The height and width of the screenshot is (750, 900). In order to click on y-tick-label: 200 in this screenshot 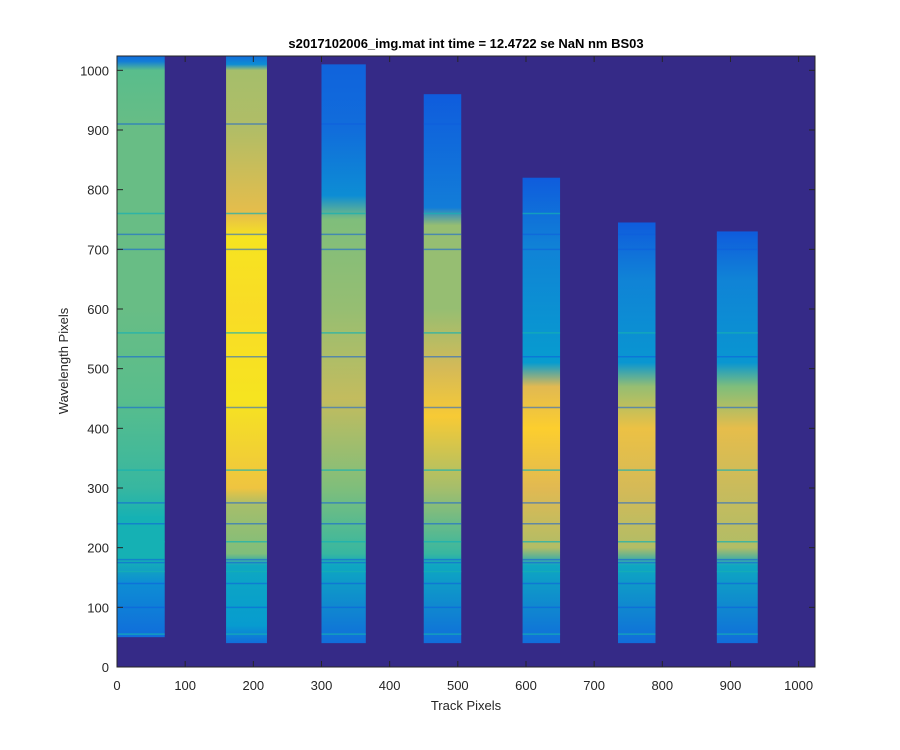, I will do `click(98, 548)`.